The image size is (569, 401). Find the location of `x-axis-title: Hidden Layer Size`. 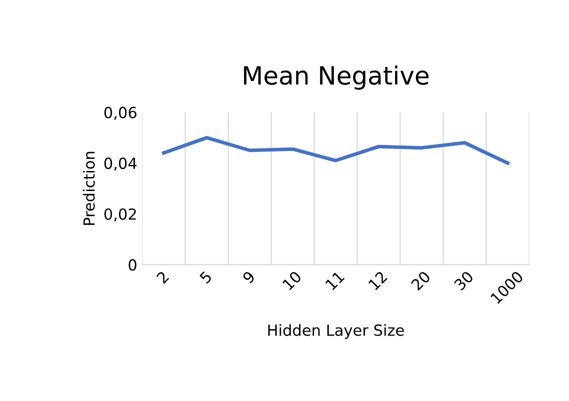

x-axis-title: Hidden Layer Size is located at coordinates (336, 331).